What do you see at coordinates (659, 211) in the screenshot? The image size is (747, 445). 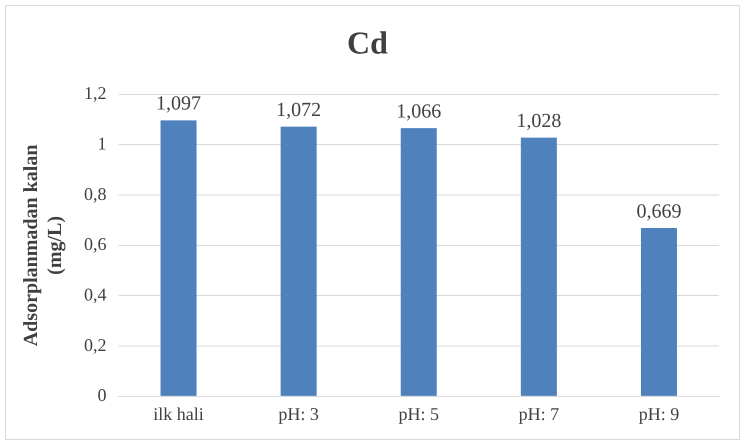 I see `data-label: 0,669` at bounding box center [659, 211].